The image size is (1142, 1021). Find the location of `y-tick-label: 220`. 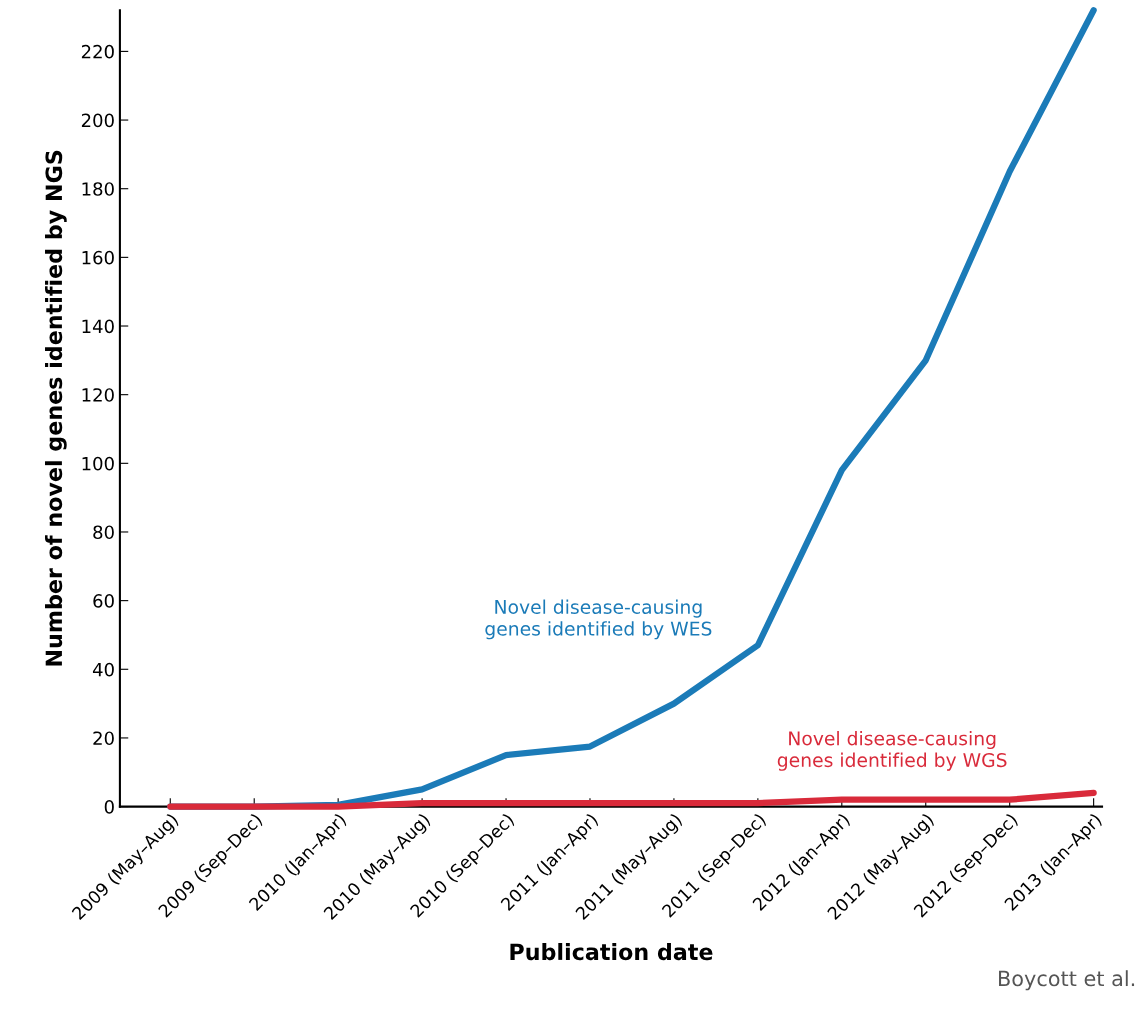

y-tick-label: 220 is located at coordinates (97, 51).